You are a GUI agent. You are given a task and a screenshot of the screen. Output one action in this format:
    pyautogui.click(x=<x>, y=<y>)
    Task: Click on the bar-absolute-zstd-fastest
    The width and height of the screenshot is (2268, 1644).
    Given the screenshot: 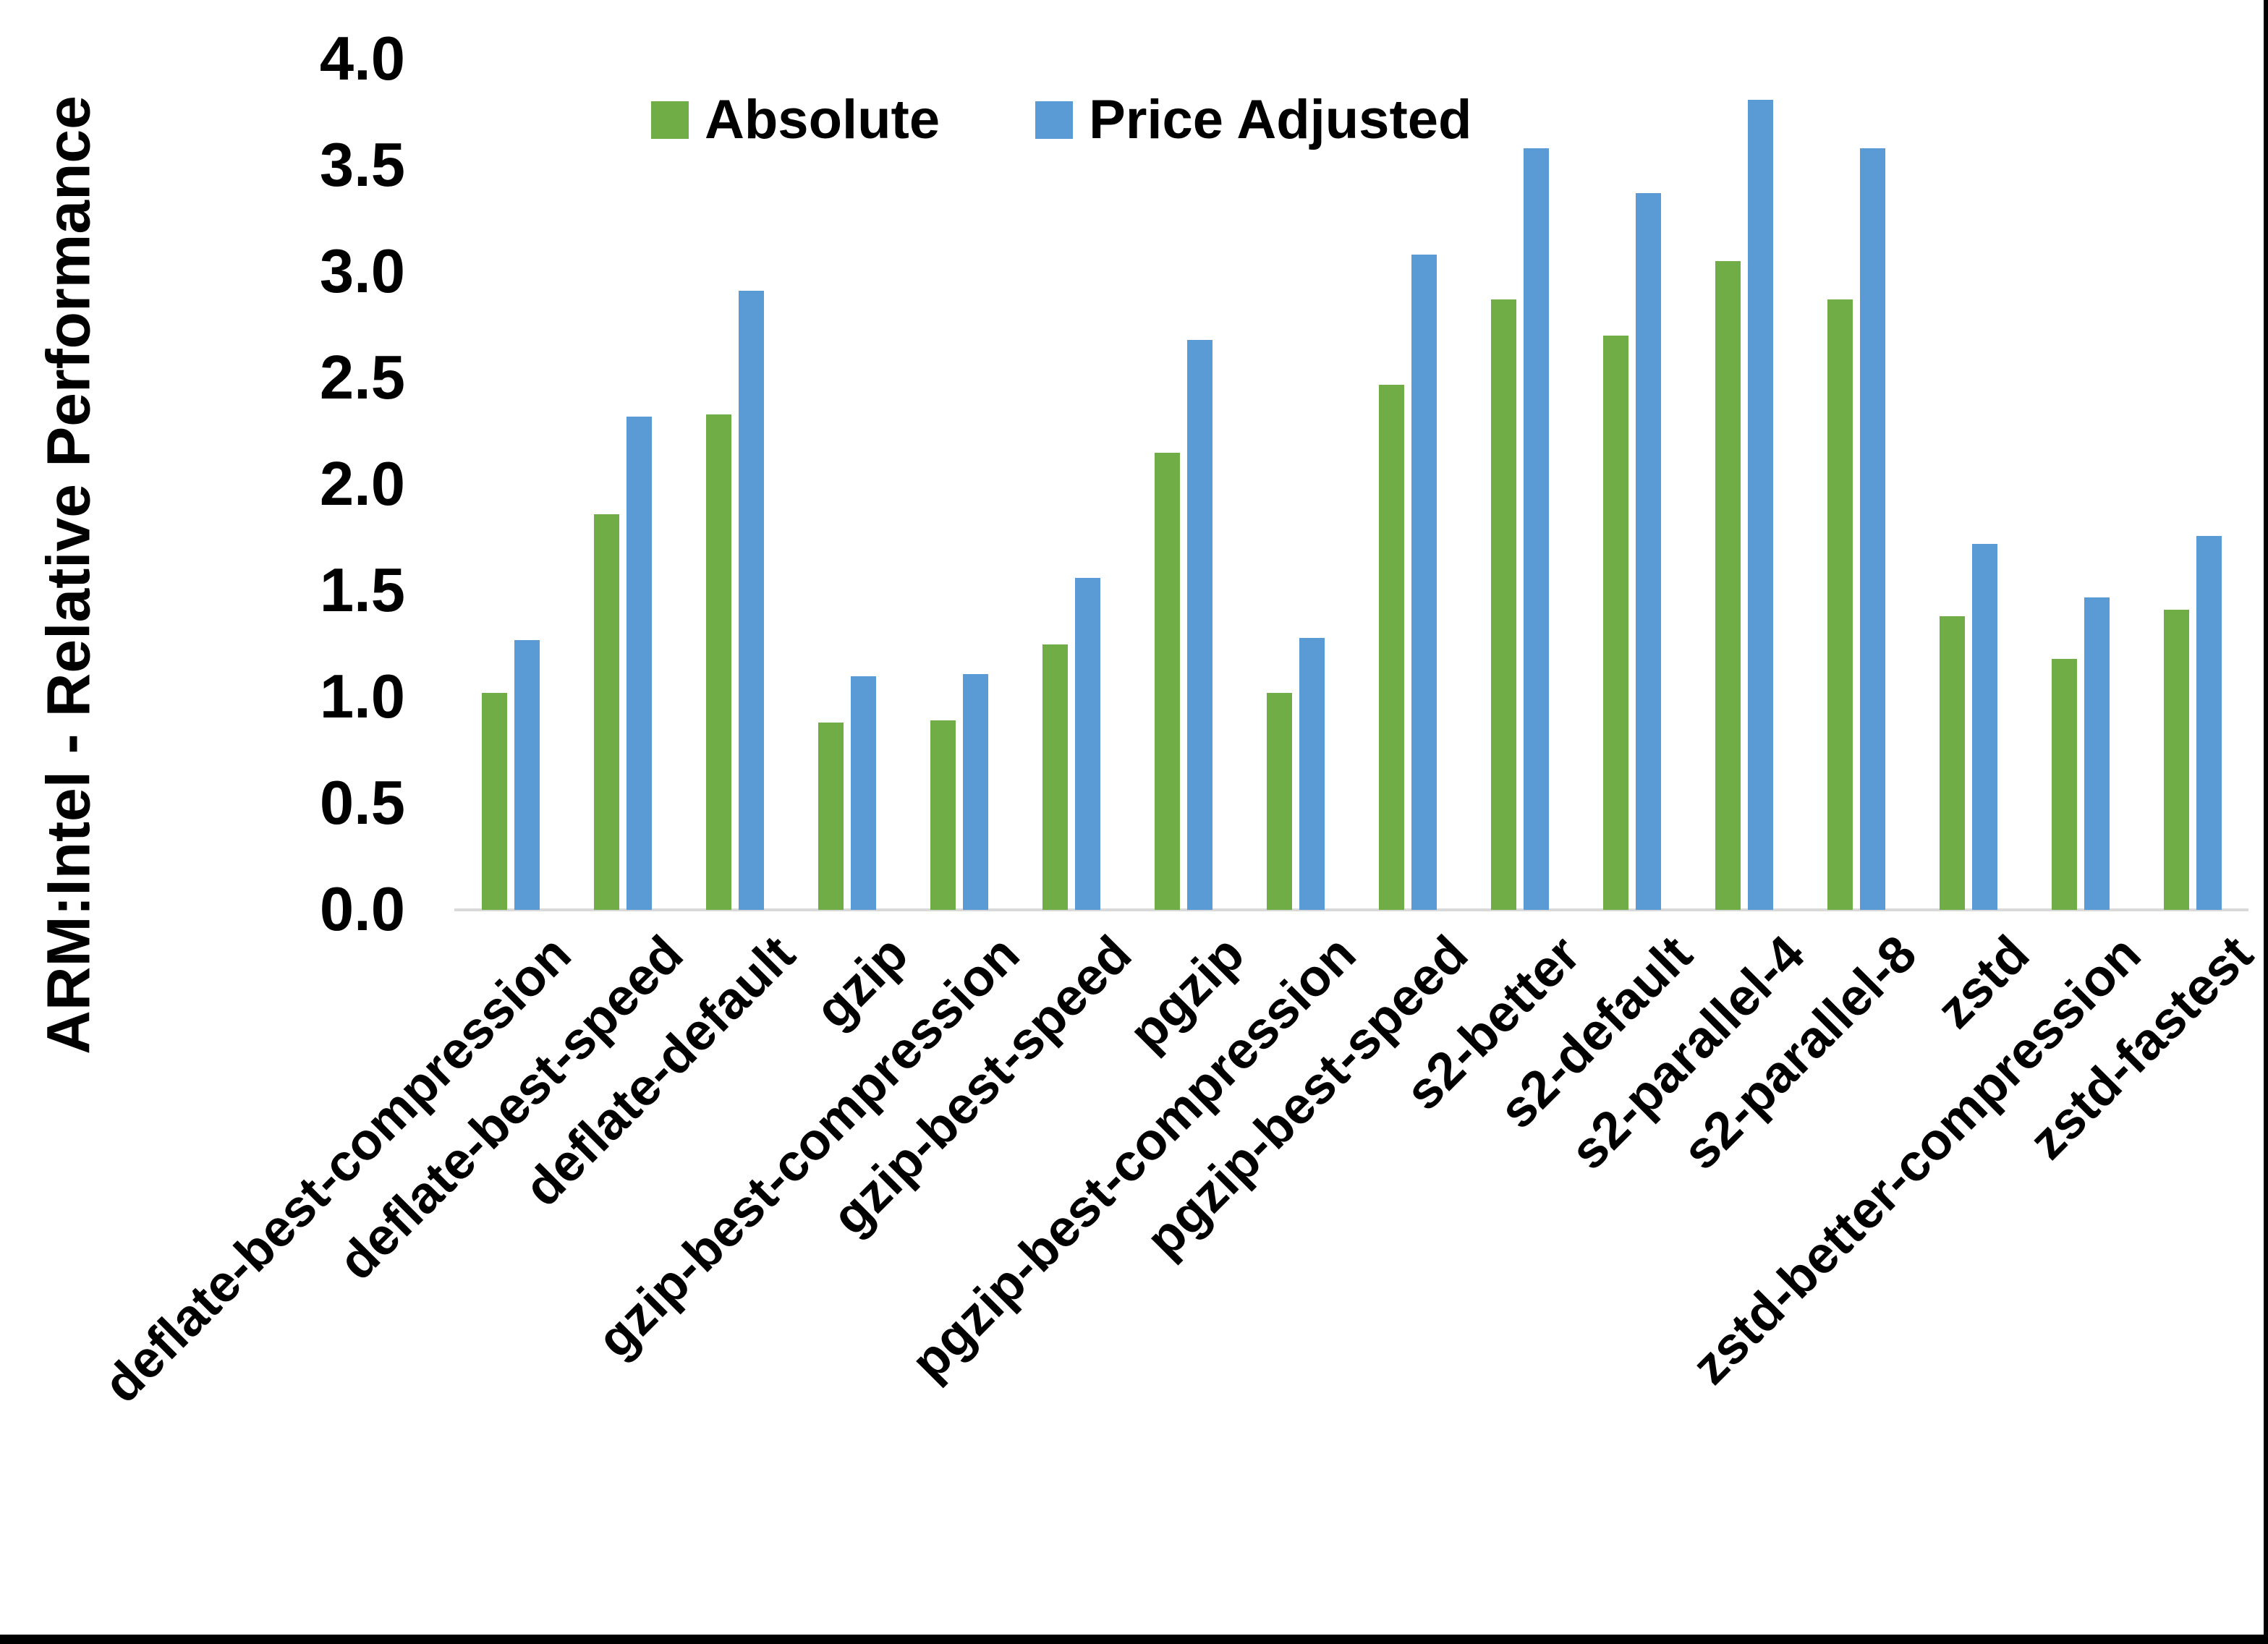 What is the action you would take?
    pyautogui.click(x=2176, y=760)
    